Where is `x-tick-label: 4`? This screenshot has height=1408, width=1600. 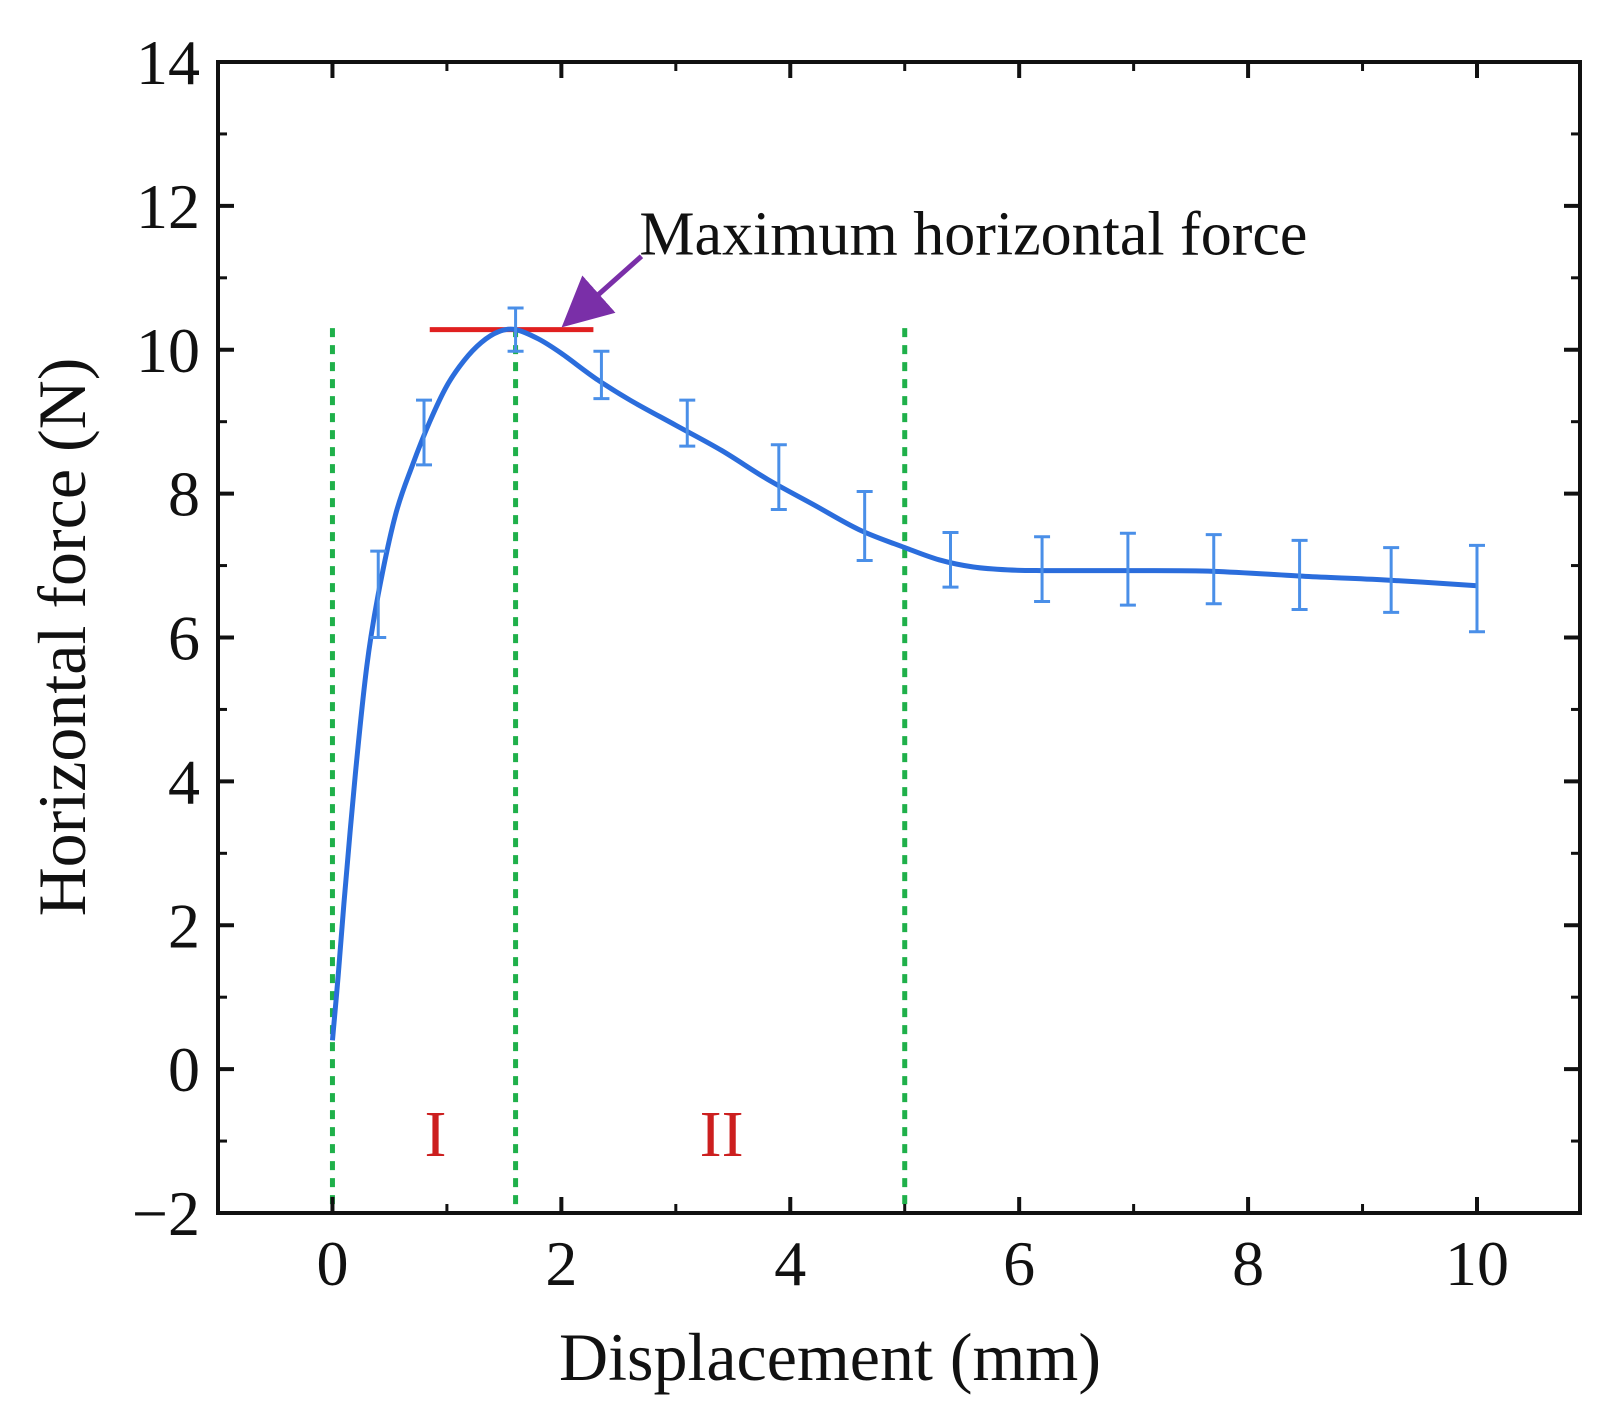
x-tick-label: 4 is located at coordinates (790, 1263).